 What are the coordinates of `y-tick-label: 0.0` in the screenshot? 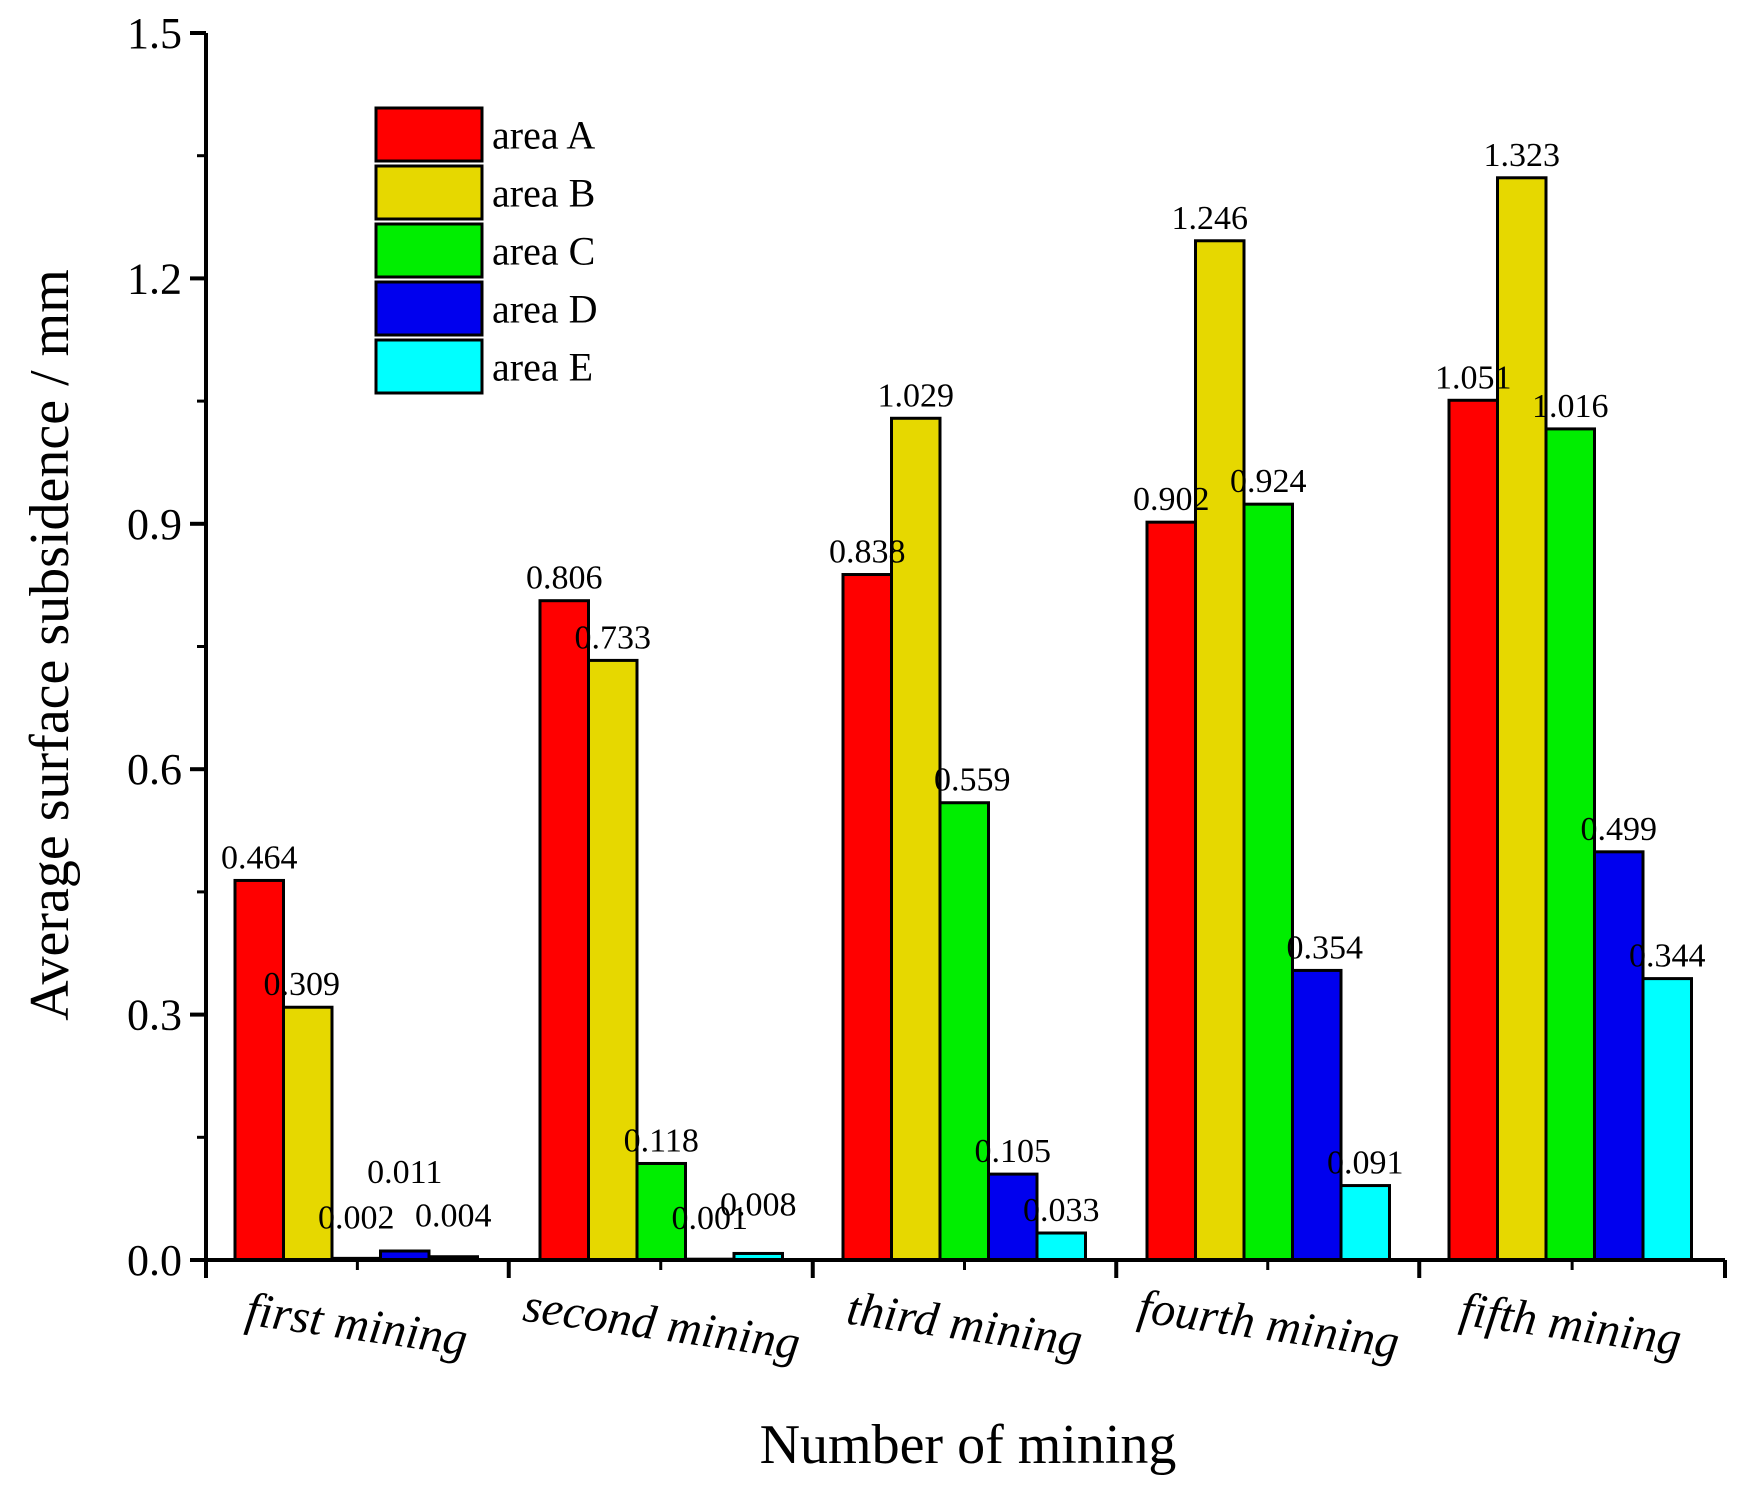 It's located at (154, 1260).